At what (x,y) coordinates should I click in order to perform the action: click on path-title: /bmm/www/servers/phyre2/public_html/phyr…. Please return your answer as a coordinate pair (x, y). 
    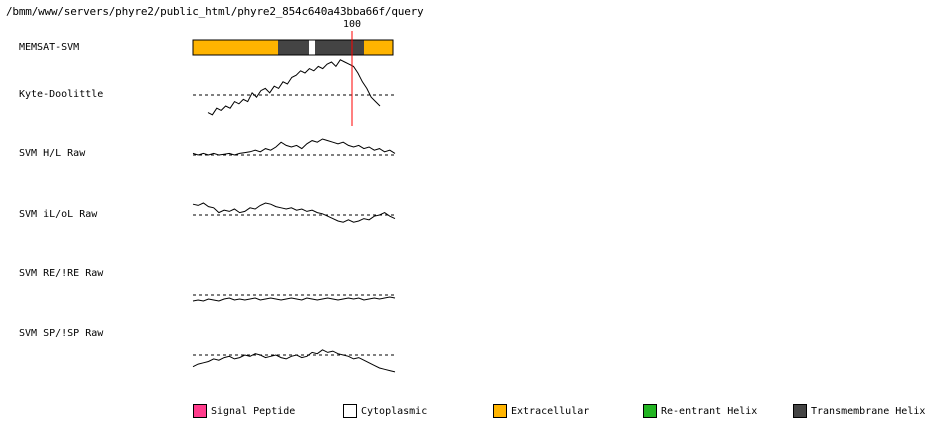
    Looking at the image, I should click on (215, 11).